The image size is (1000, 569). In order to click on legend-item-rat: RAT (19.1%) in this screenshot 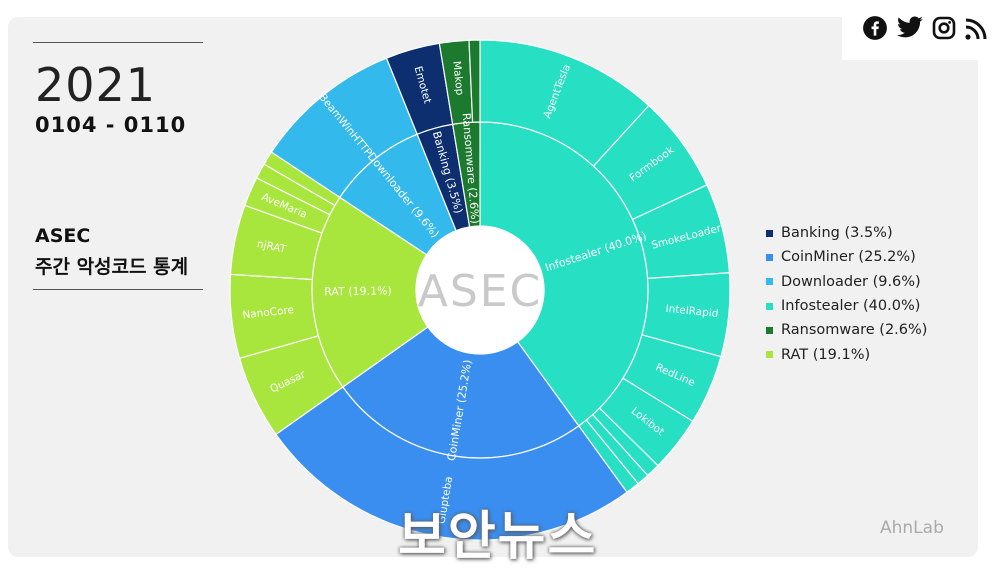, I will do `click(846, 354)`.